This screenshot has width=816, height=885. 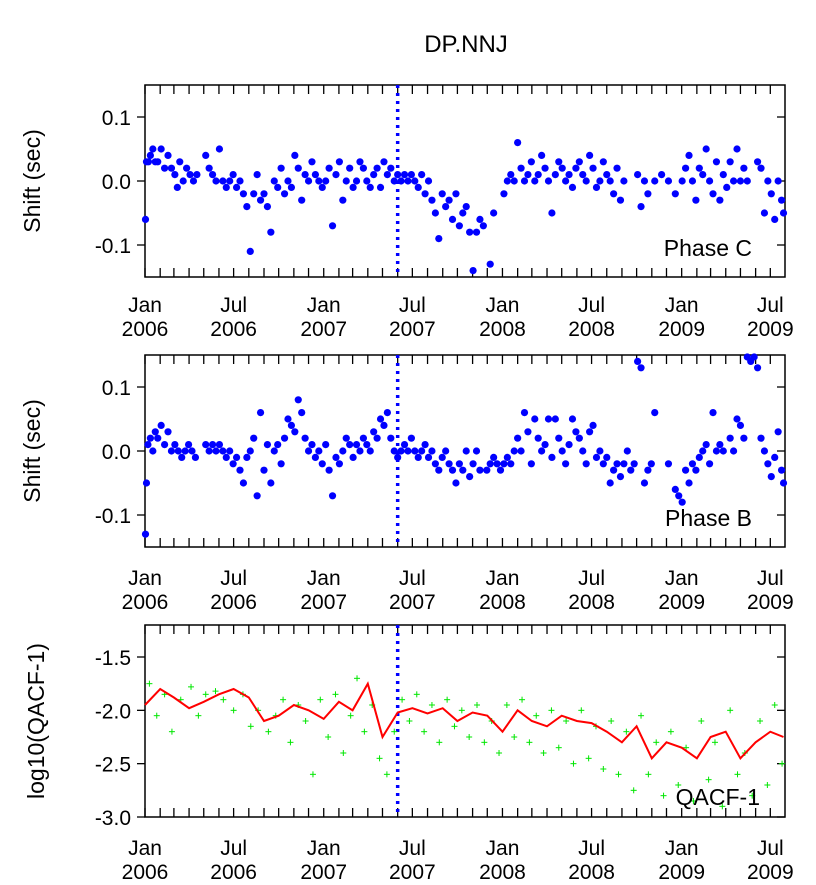 I want to click on x-tick-label-year: 2007, so click(x=323, y=872).